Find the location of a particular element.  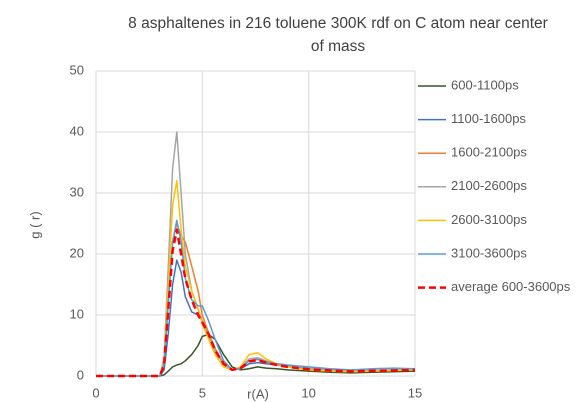

legend-label: average 600-3600ps is located at coordinates (511, 286).